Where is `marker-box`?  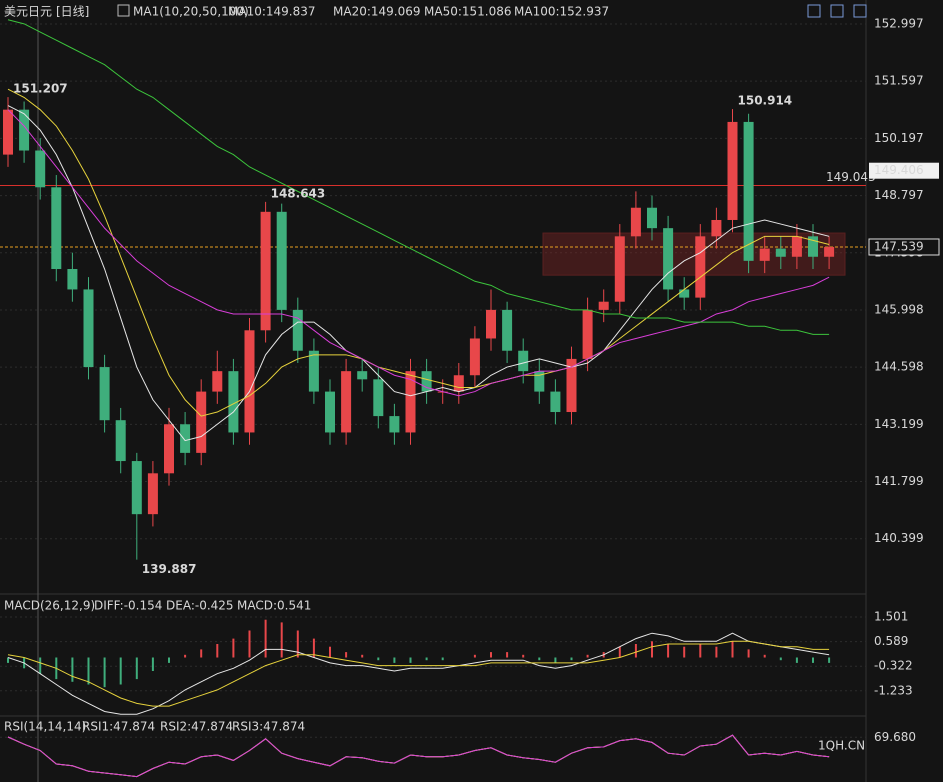
marker-box is located at coordinates (904, 170).